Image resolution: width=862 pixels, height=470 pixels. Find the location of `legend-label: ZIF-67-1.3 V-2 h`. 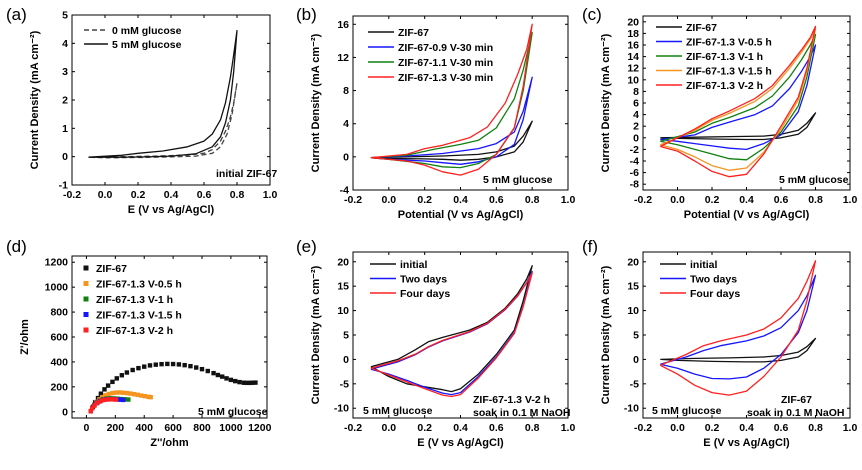

legend-label: ZIF-67-1.3 V-2 h is located at coordinates (724, 86).